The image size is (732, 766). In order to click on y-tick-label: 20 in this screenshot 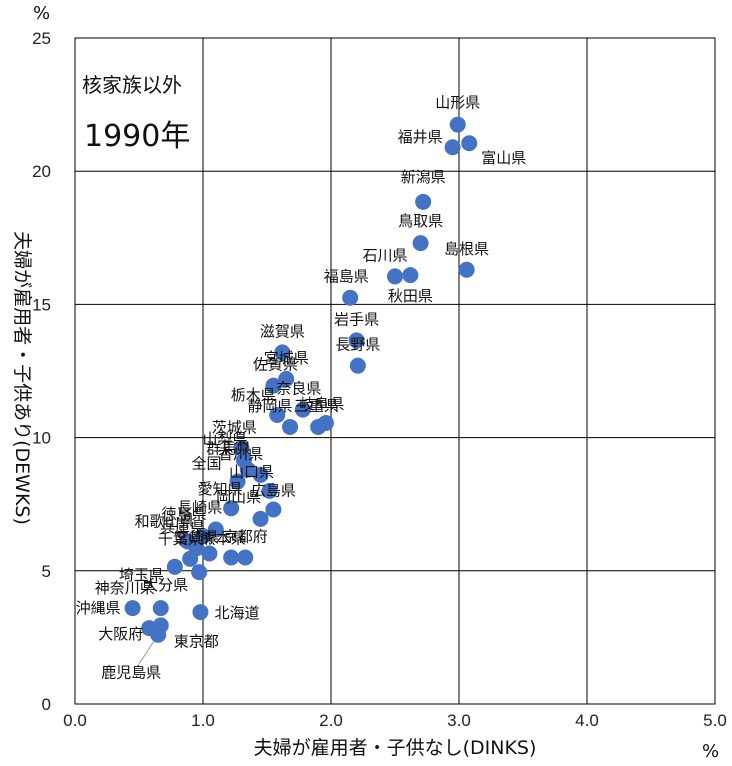, I will do `click(41, 171)`.